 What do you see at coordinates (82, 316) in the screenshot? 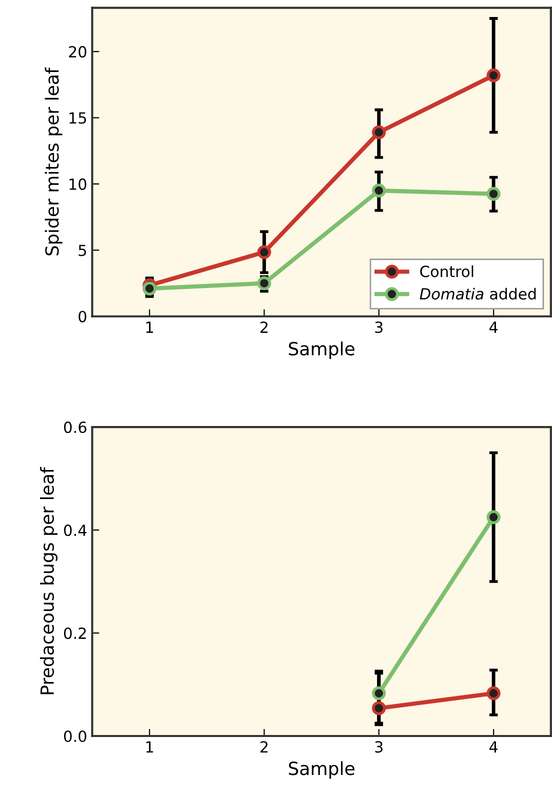
I see `y-tick-label: 0` at bounding box center [82, 316].